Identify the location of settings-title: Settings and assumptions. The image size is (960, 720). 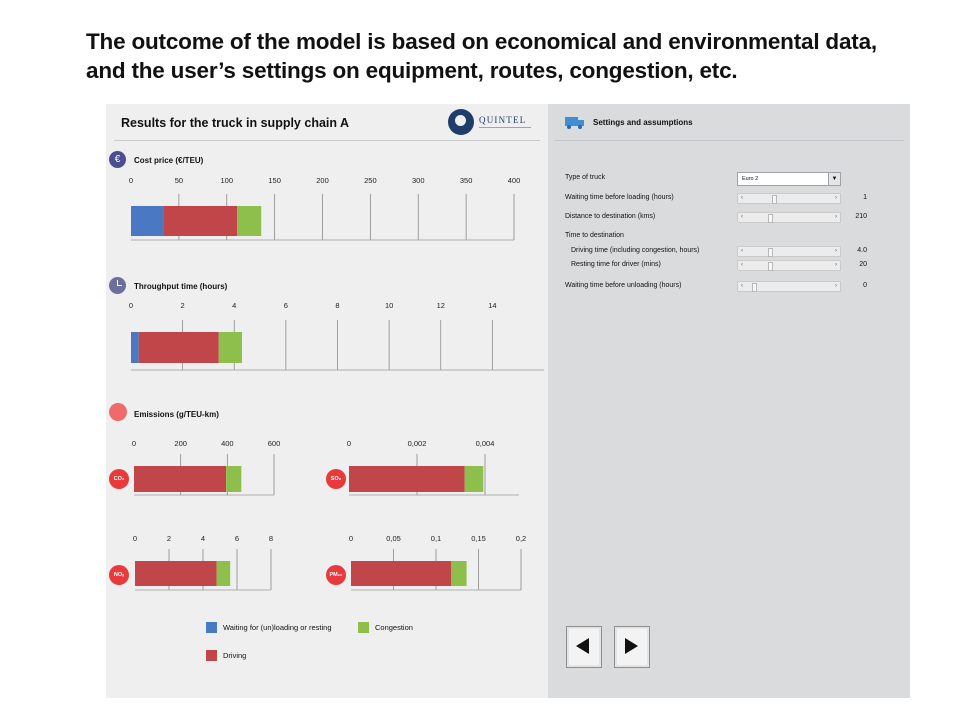
(643, 122).